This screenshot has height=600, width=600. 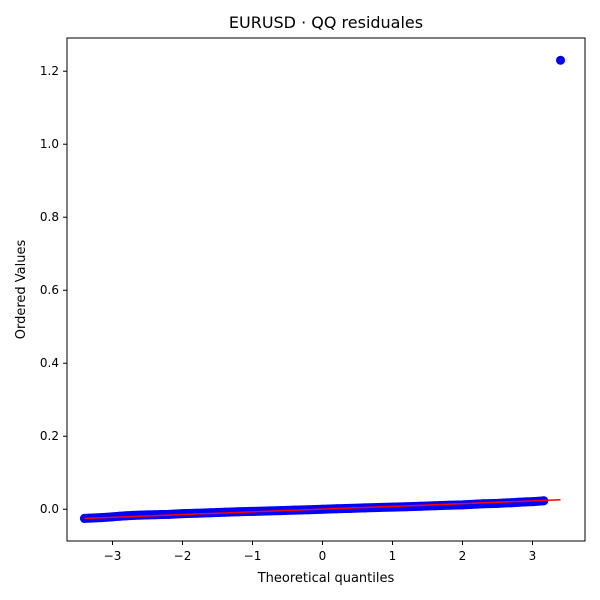 I want to click on y-axis-ticks: 0.0 0.2 0.4 0.6 0.8 1.0 1.2, so click(x=53, y=290).